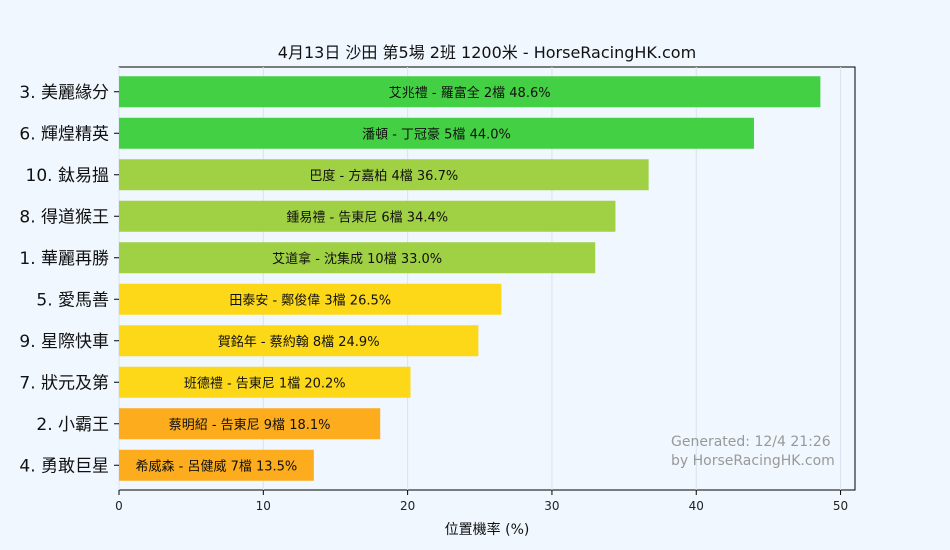 This screenshot has height=550, width=950. I want to click on x-tick-label: 50, so click(840, 506).